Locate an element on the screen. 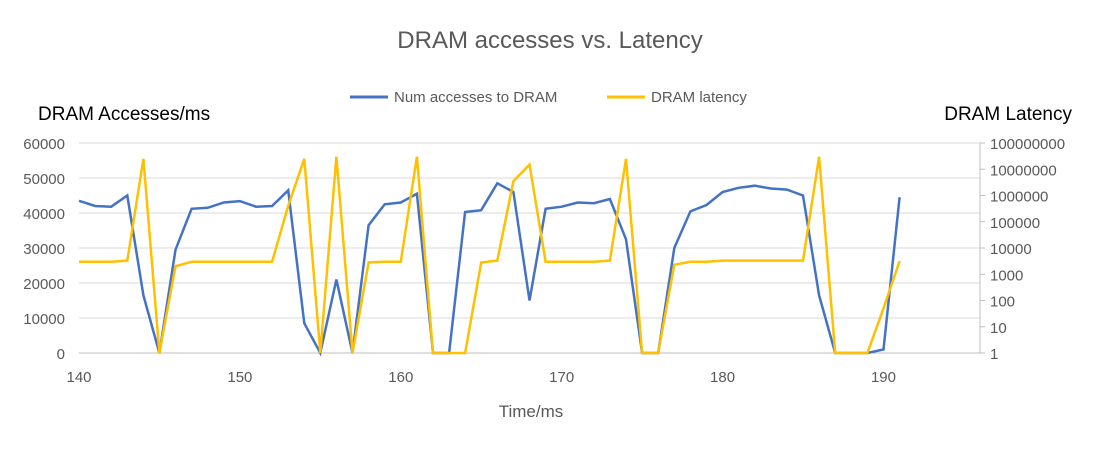  x-tick-labels: 140 150 160 170 180 190 is located at coordinates (480, 377).